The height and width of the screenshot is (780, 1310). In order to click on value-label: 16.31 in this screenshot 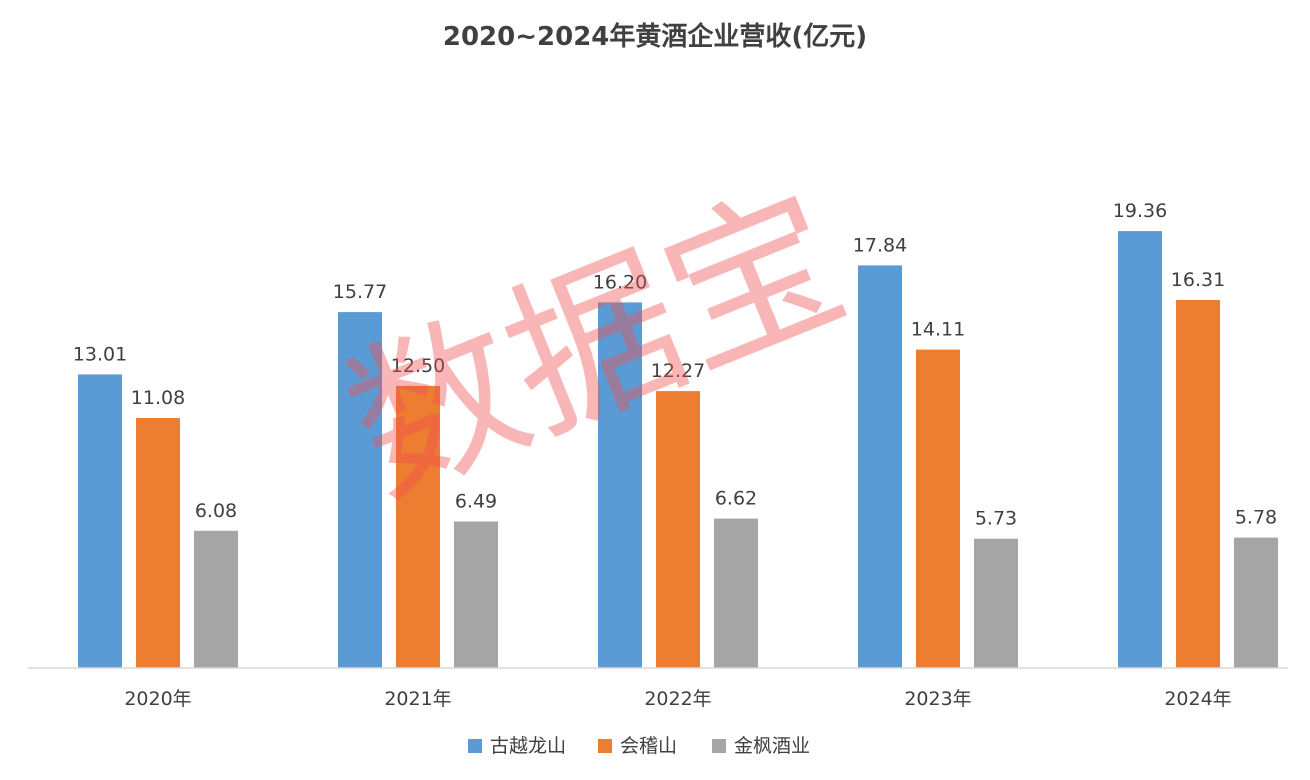, I will do `click(1198, 280)`.